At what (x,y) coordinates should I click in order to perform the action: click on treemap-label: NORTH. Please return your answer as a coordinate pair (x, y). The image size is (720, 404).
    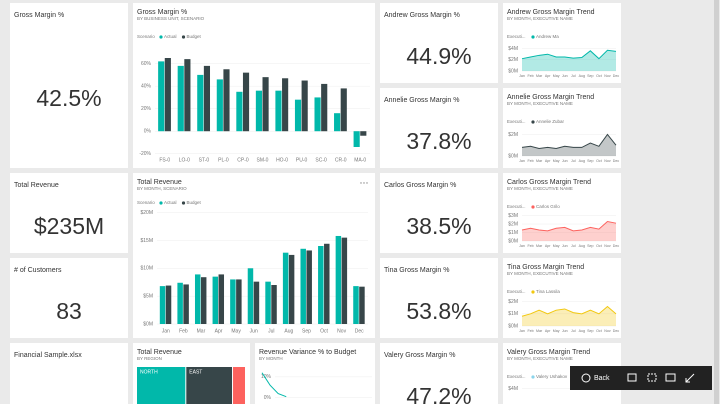
    Looking at the image, I should click on (149, 372).